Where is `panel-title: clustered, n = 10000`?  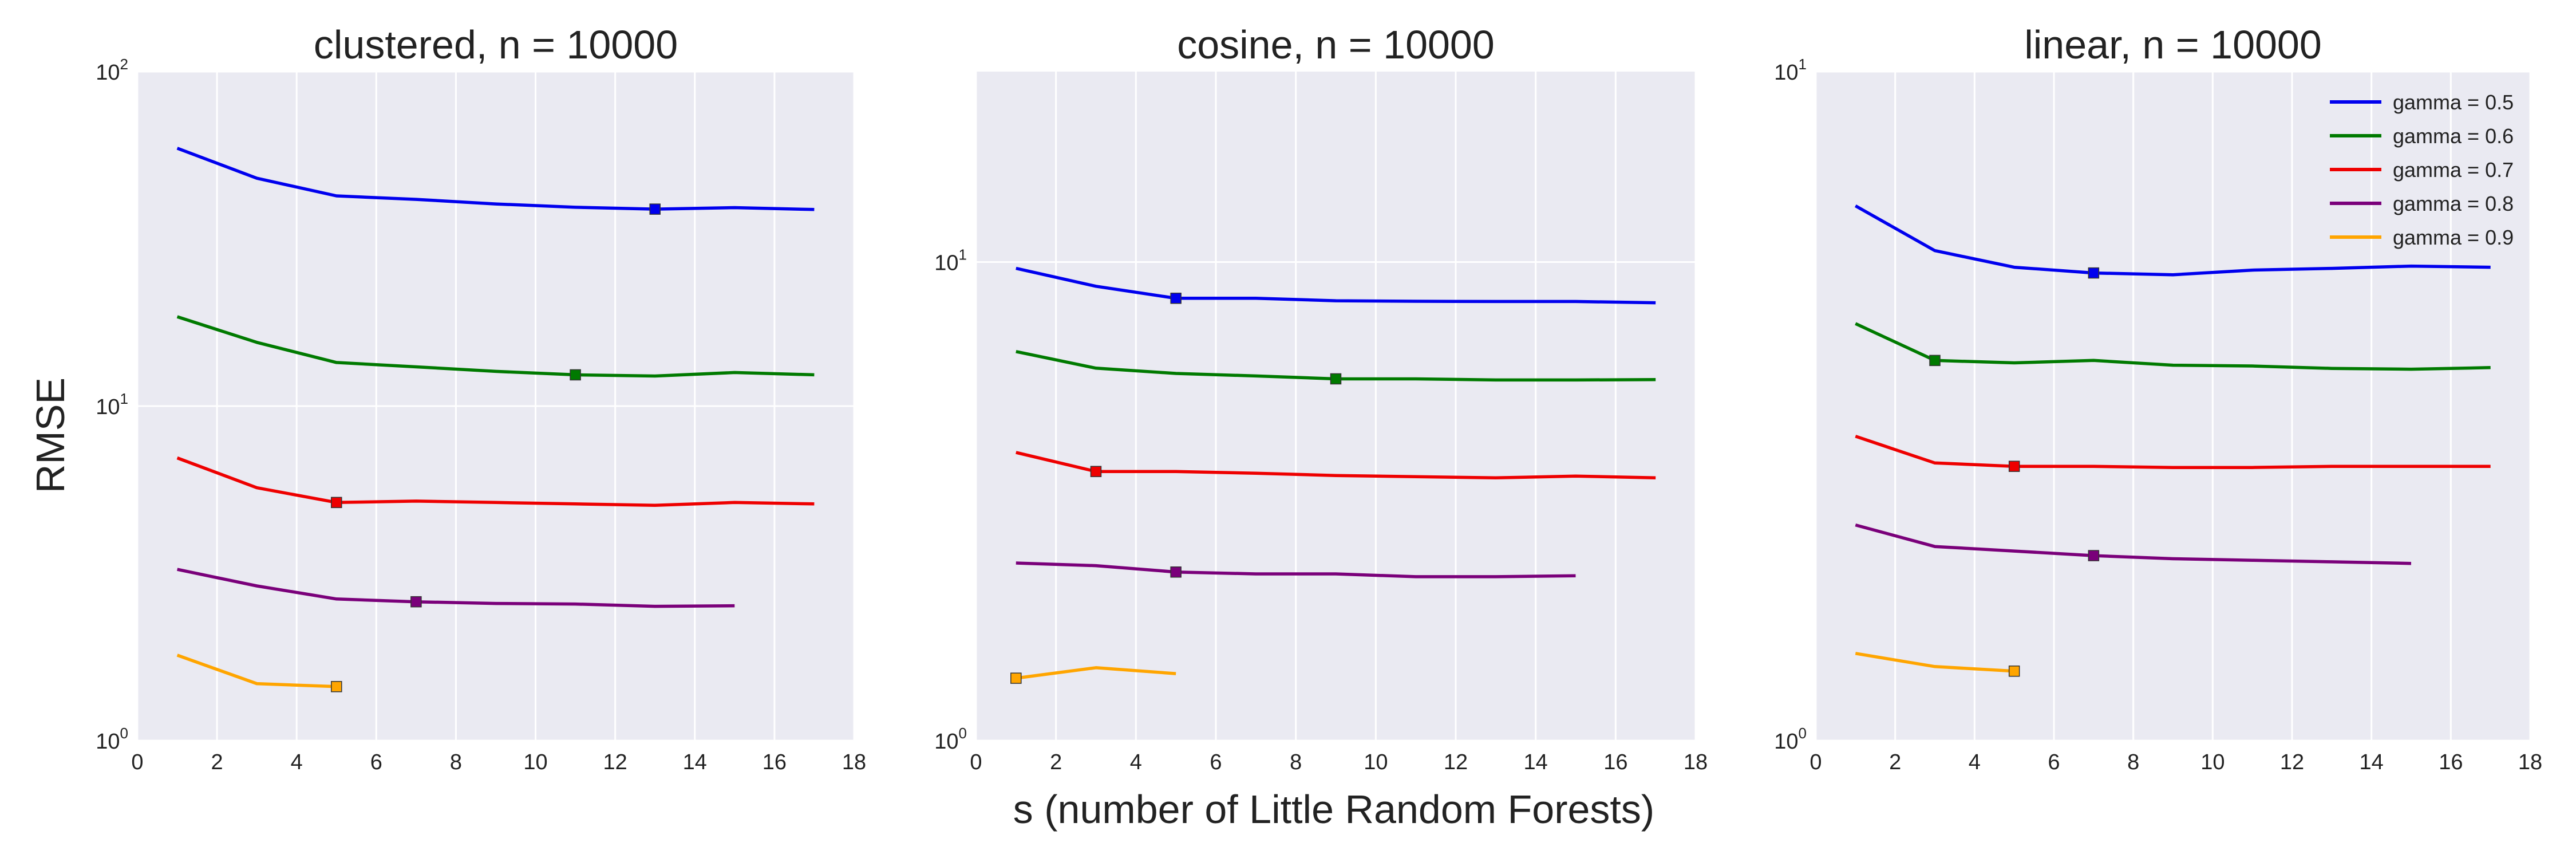
panel-title: clustered, n = 10000 is located at coordinates (496, 45).